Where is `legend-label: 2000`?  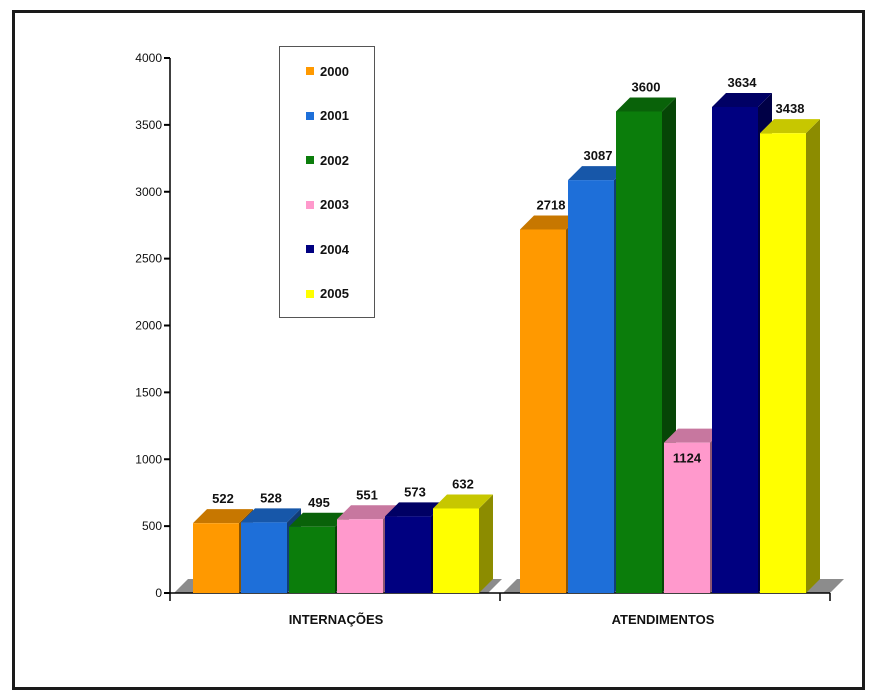 legend-label: 2000 is located at coordinates (334, 71).